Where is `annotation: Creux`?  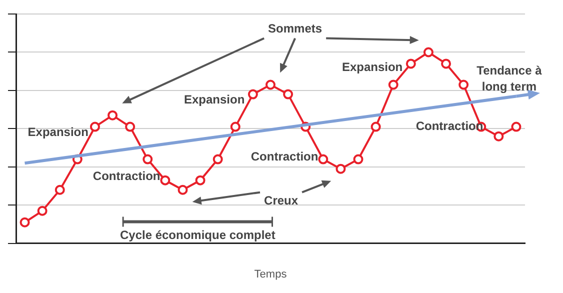
annotation: Creux is located at coordinates (281, 201).